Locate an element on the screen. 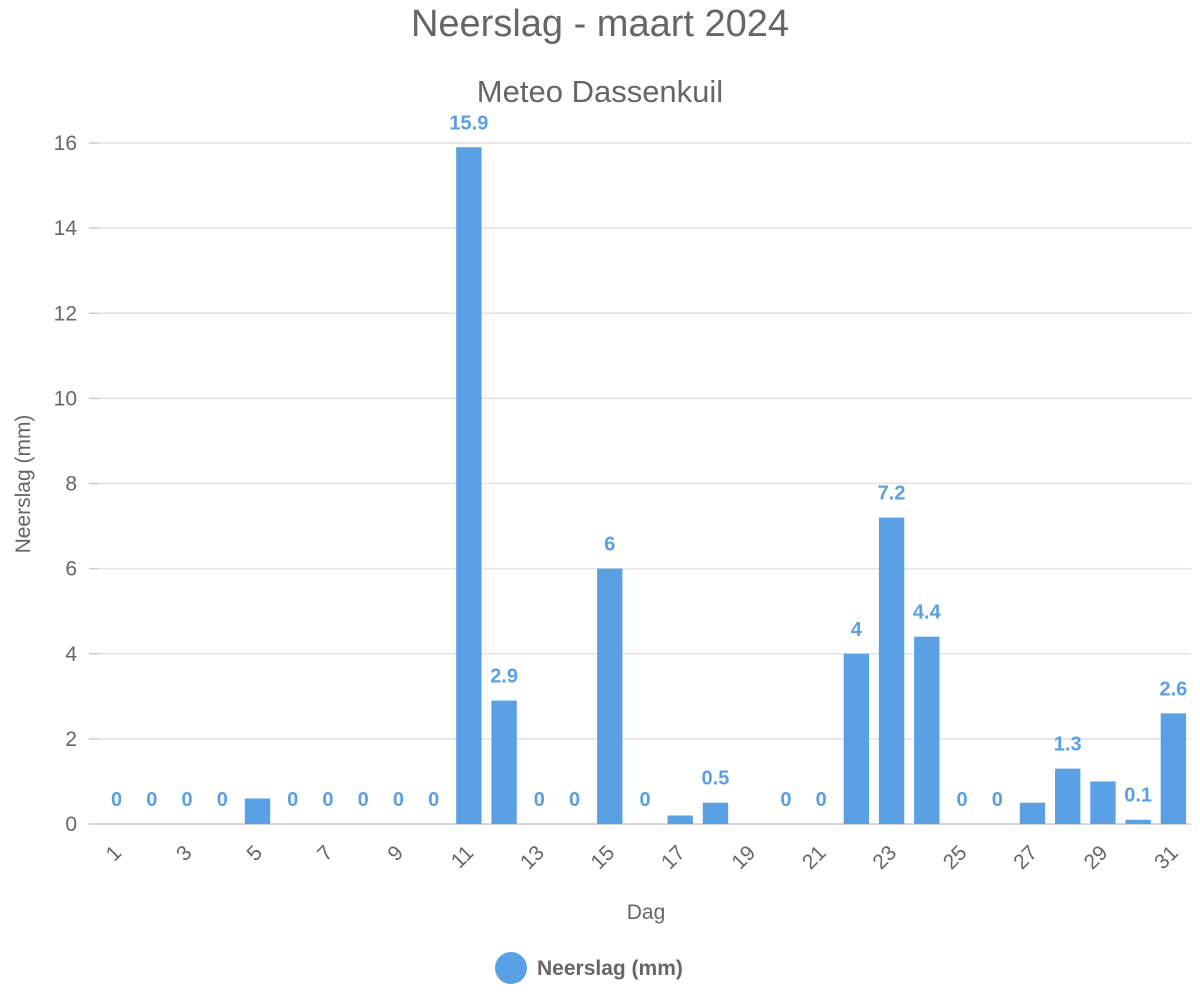  y-tick-label: 0 is located at coordinates (71, 824).